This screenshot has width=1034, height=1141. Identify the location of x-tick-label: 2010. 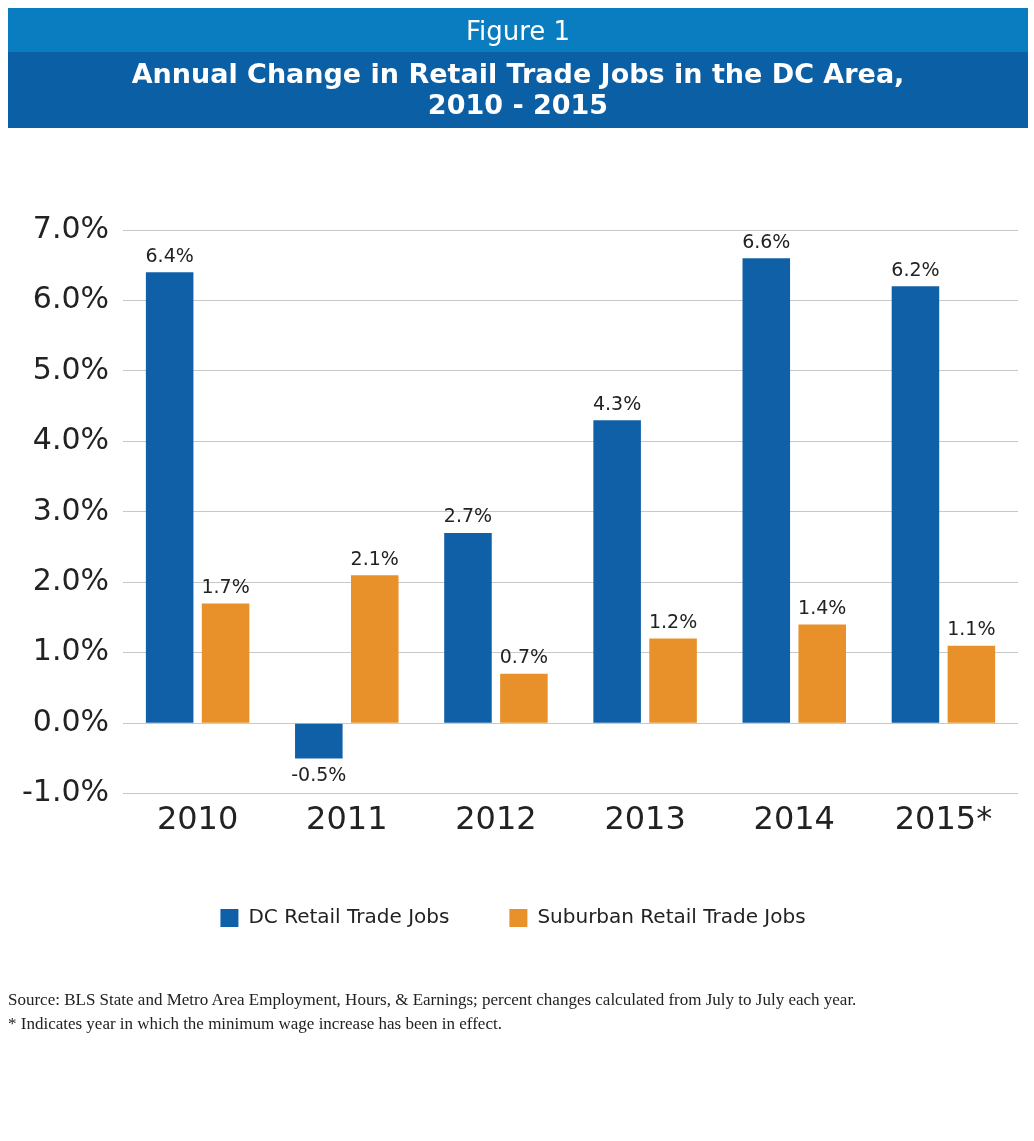
(197, 818).